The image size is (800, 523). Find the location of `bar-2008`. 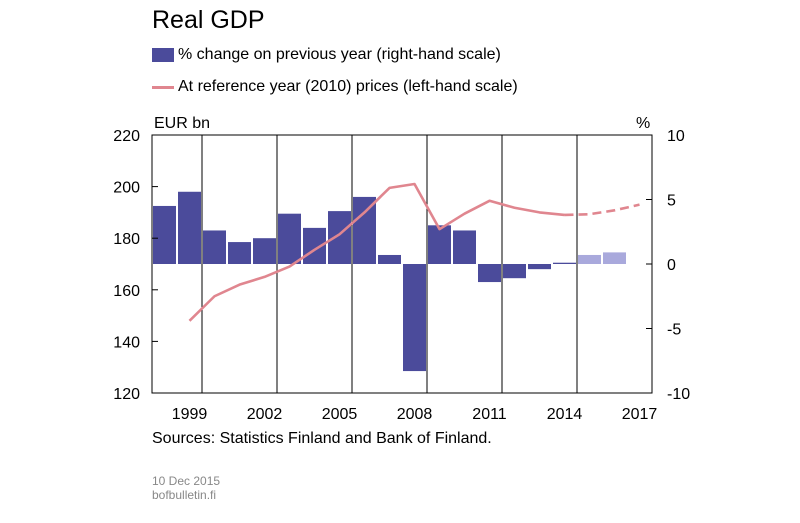

bar-2008 is located at coordinates (414, 318).